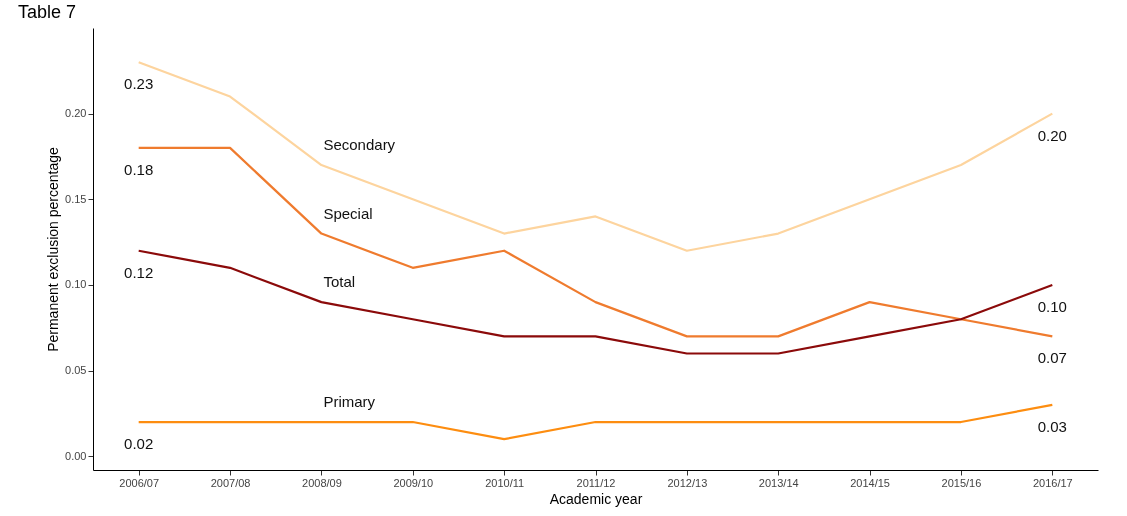 Image resolution: width=1127 pixels, height=516 pixels. Describe the element at coordinates (76, 113) in the screenshot. I see `y-tick-label: 0.20` at that location.